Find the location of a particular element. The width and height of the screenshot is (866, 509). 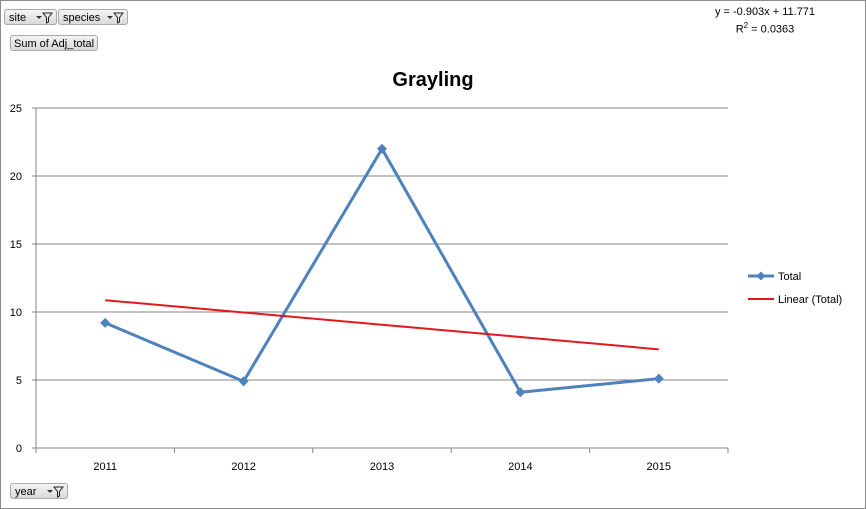

year-filter-button: year is located at coordinates (39, 491).